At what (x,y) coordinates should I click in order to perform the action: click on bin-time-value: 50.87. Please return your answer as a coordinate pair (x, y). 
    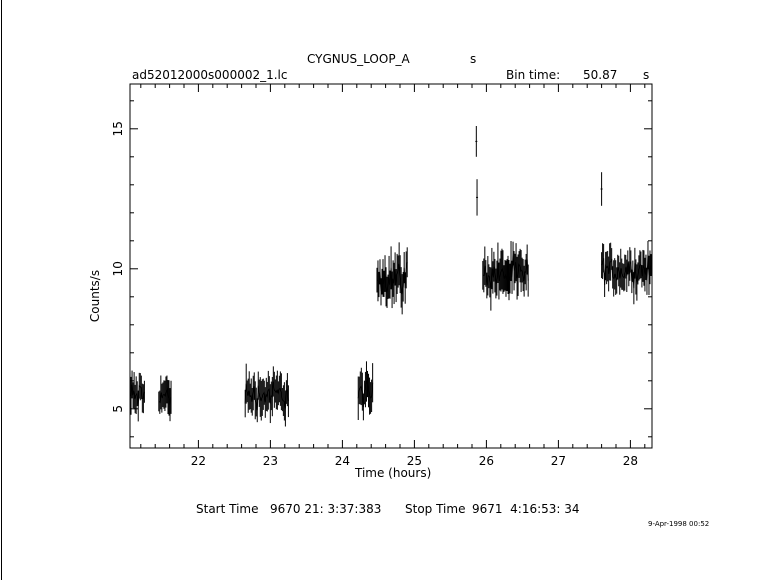
    Looking at the image, I should click on (600, 75).